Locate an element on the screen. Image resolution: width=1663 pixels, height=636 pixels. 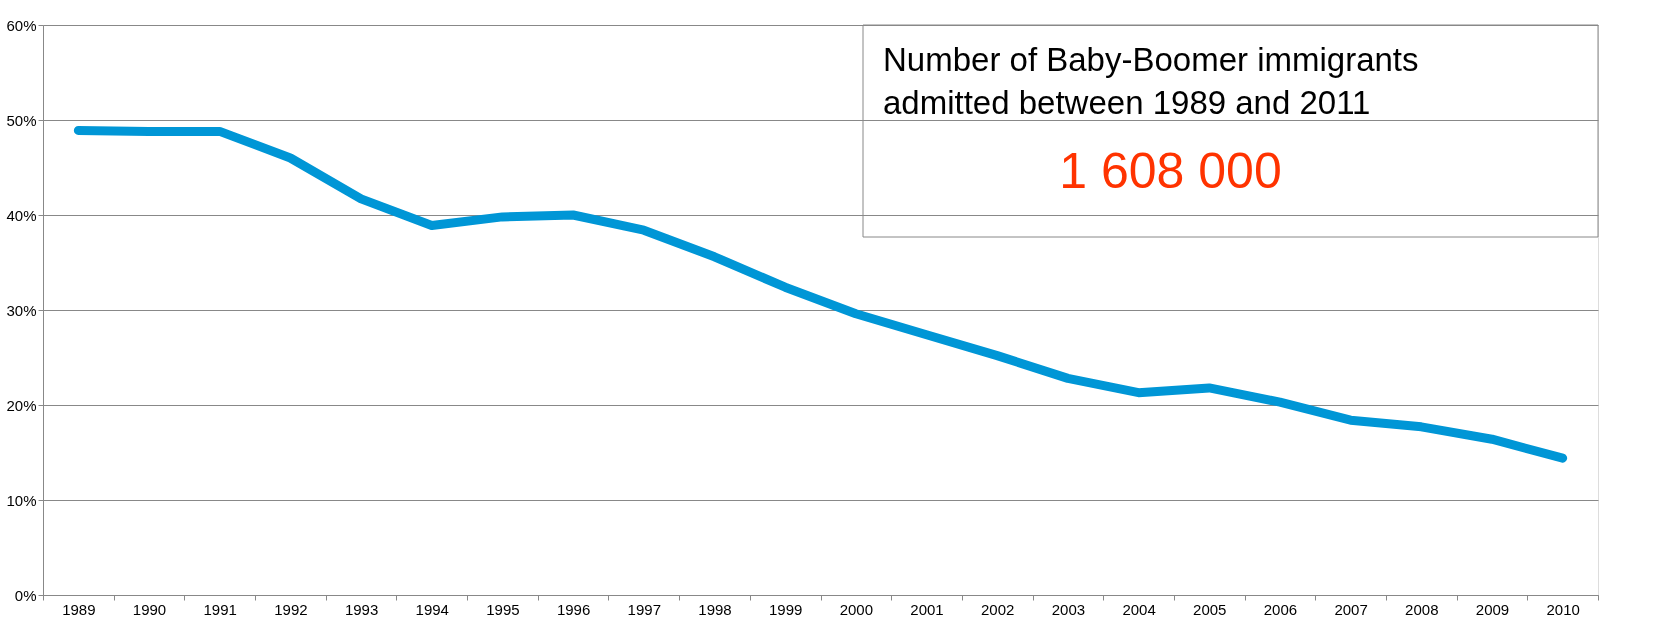
x-tick-label: 2000 is located at coordinates (856, 609).